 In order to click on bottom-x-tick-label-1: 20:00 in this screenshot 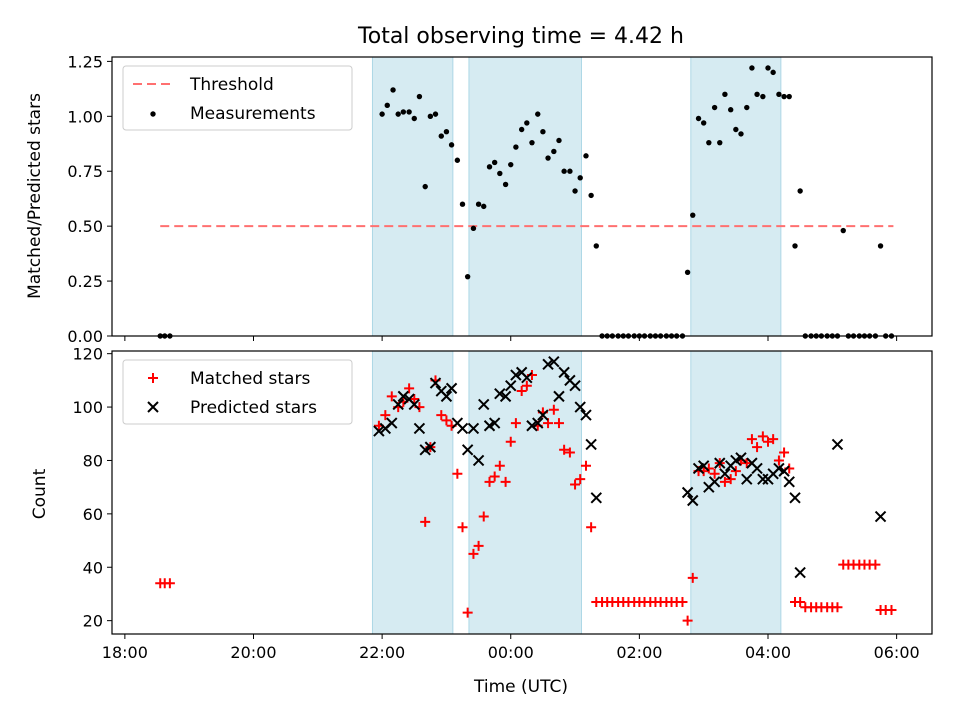, I will do `click(253, 652)`.